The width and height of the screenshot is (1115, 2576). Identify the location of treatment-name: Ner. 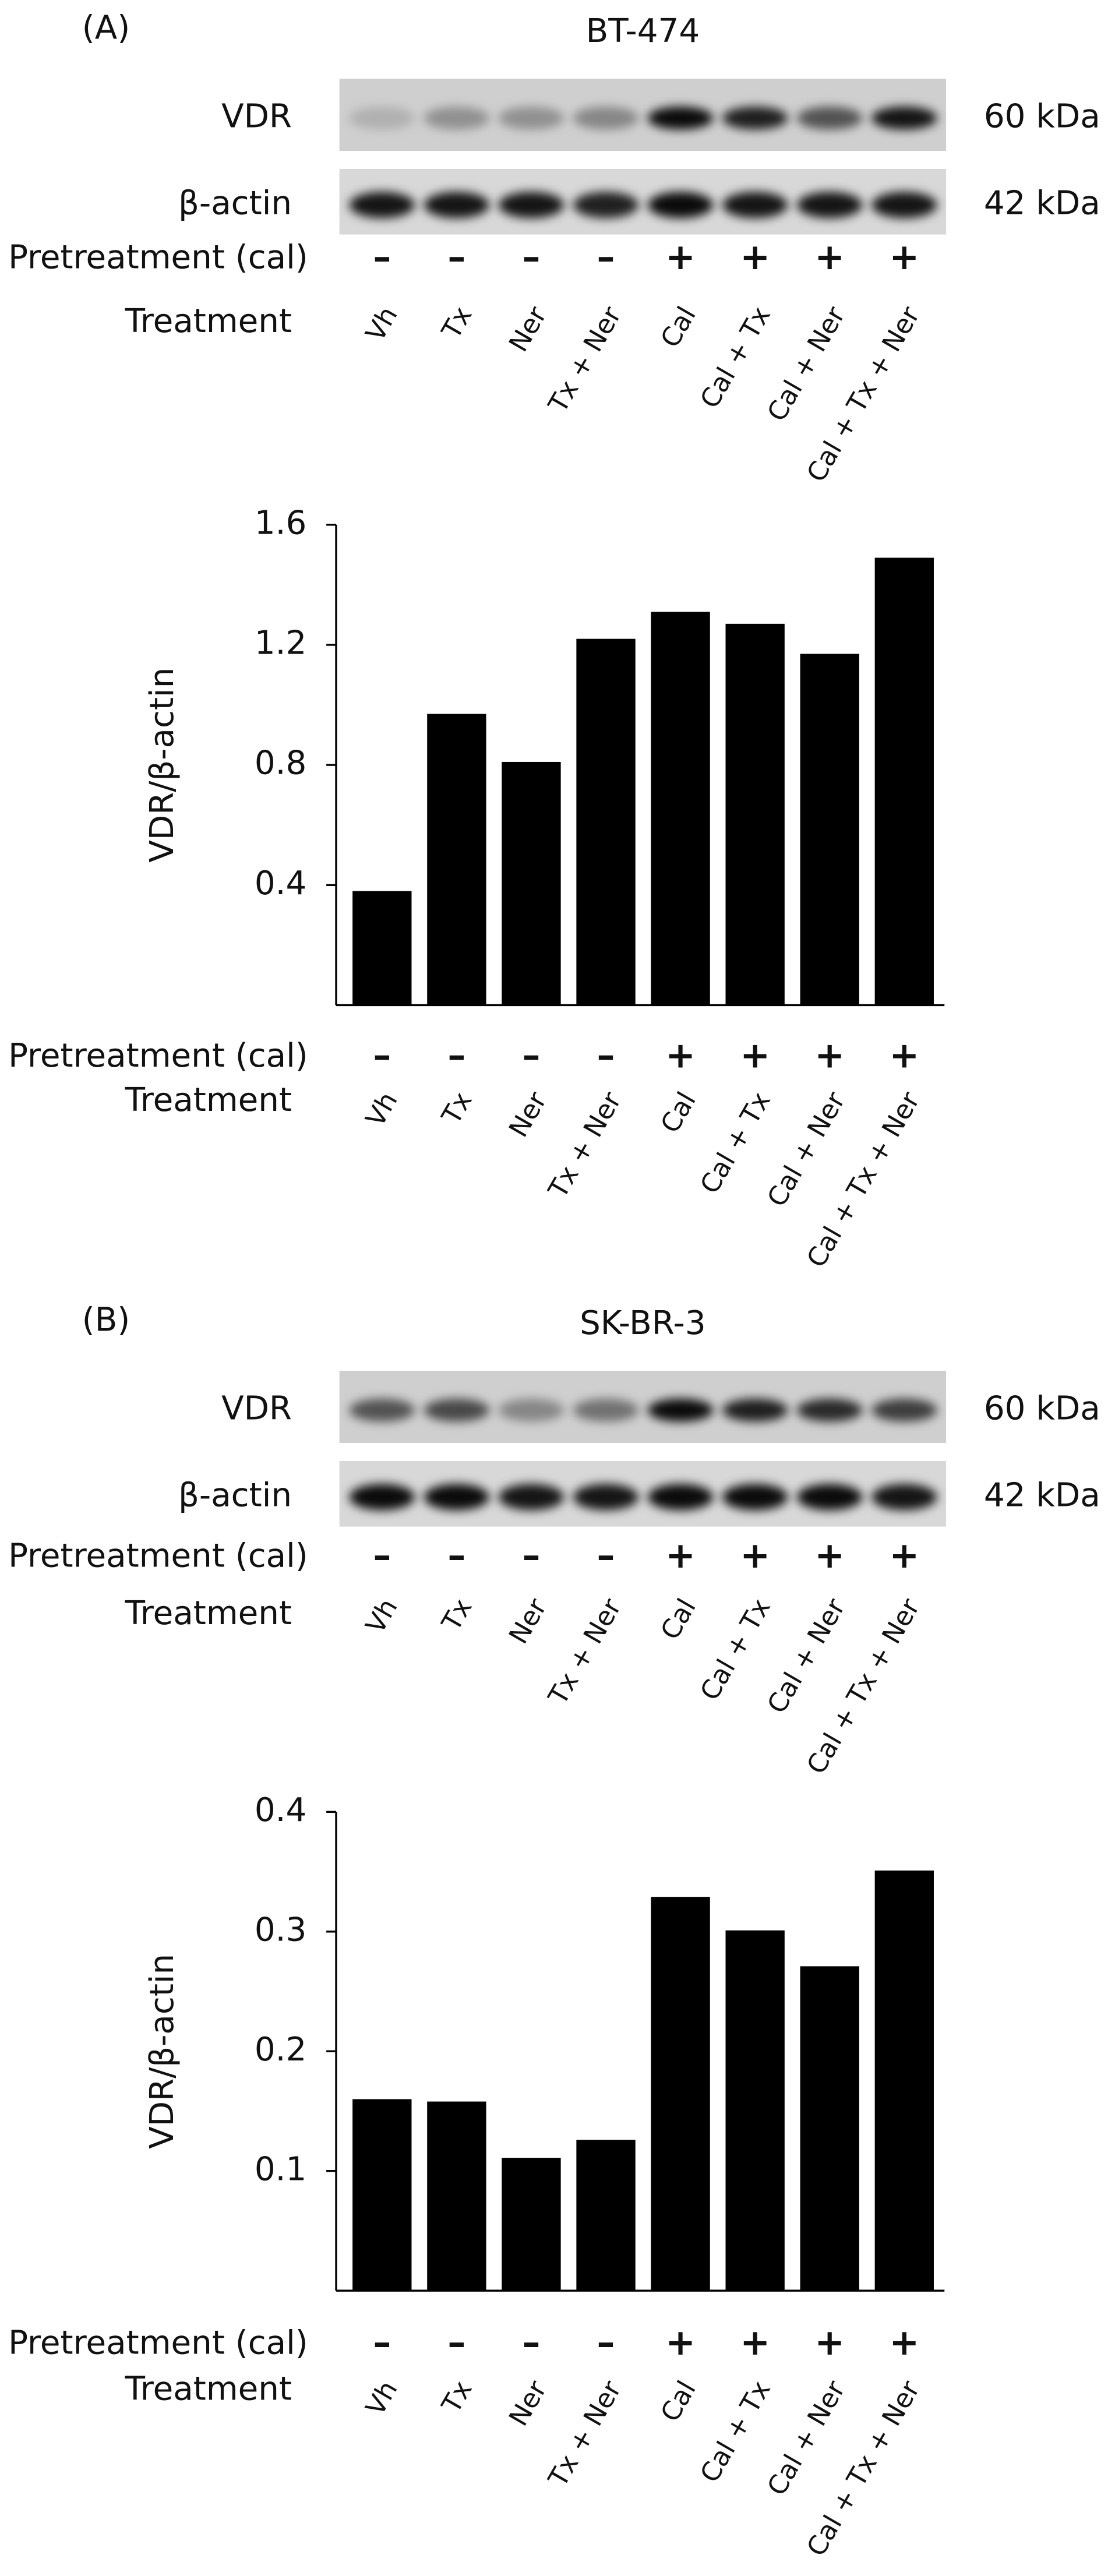
(528, 329).